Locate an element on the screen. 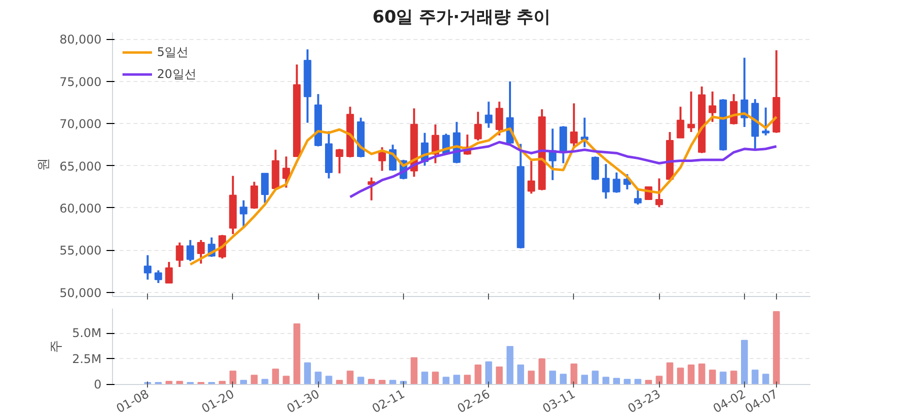 Image resolution: width=900 pixels, height=420 pixels. y-tick-label: 50,000 is located at coordinates (81, 293).